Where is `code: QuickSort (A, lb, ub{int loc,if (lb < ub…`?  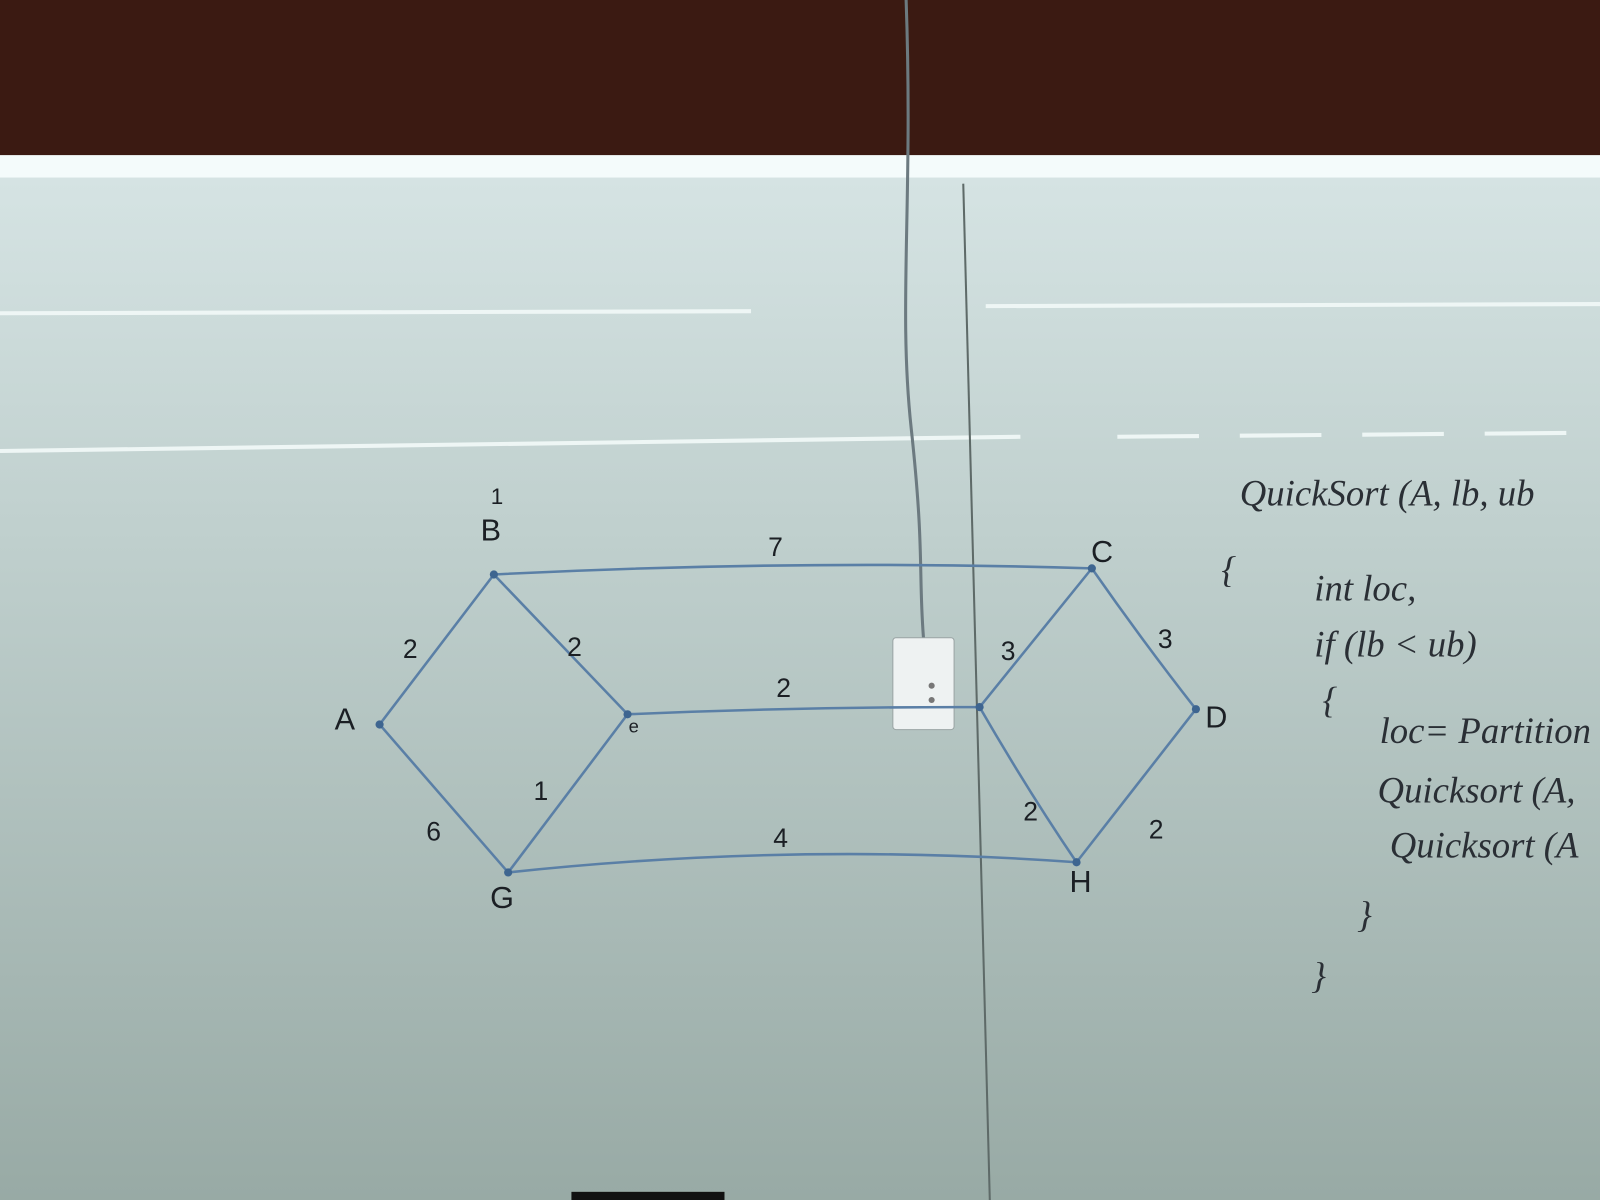
code: QuickSort (A, lb, ub{int loc,if (lb < ub… is located at coordinates (1406, 734).